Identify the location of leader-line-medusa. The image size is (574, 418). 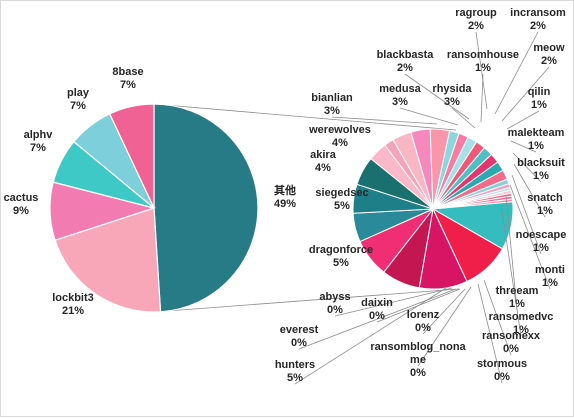
(429, 116).